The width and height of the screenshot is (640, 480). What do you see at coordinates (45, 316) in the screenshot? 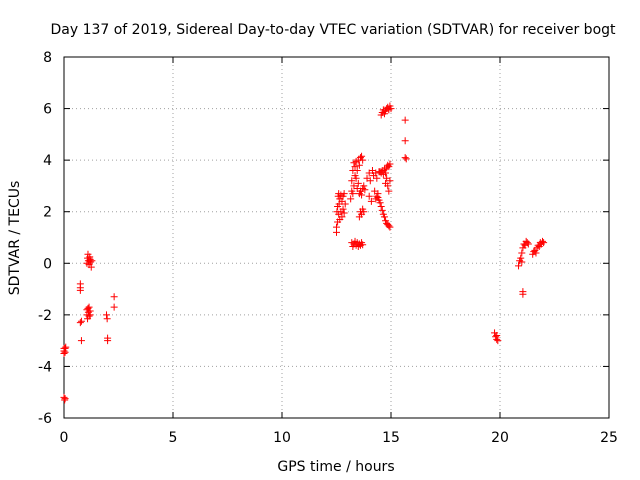
I see `y-tick-label: -2` at bounding box center [45, 316].